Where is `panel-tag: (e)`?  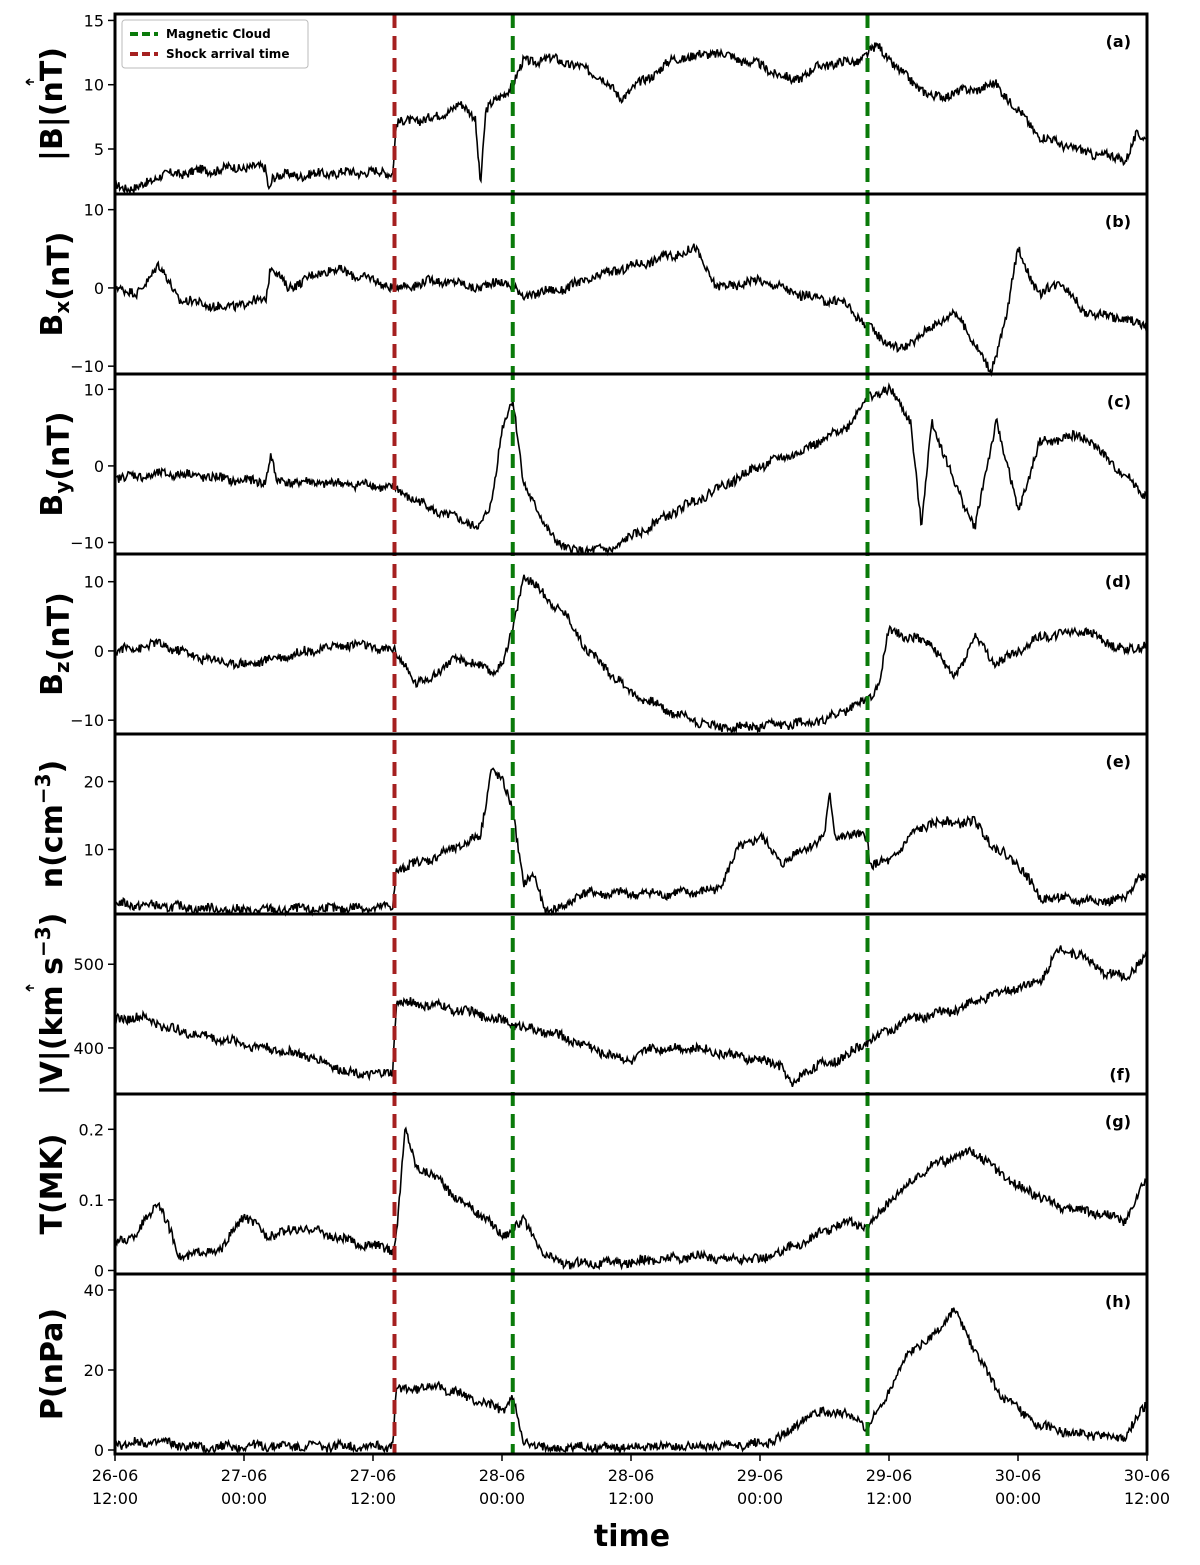 panel-tag: (e) is located at coordinates (1118, 761).